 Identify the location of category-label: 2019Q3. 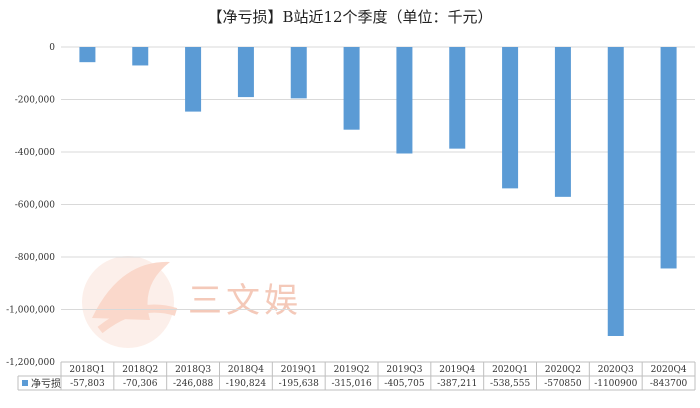
(404, 370).